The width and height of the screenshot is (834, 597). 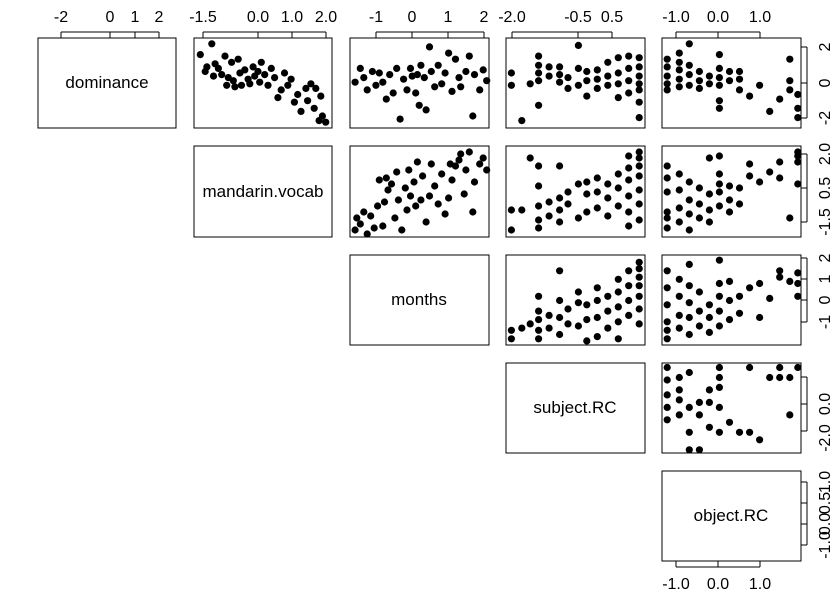 What do you see at coordinates (106, 82) in the screenshot?
I see `variable-name-dominance: dominance` at bounding box center [106, 82].